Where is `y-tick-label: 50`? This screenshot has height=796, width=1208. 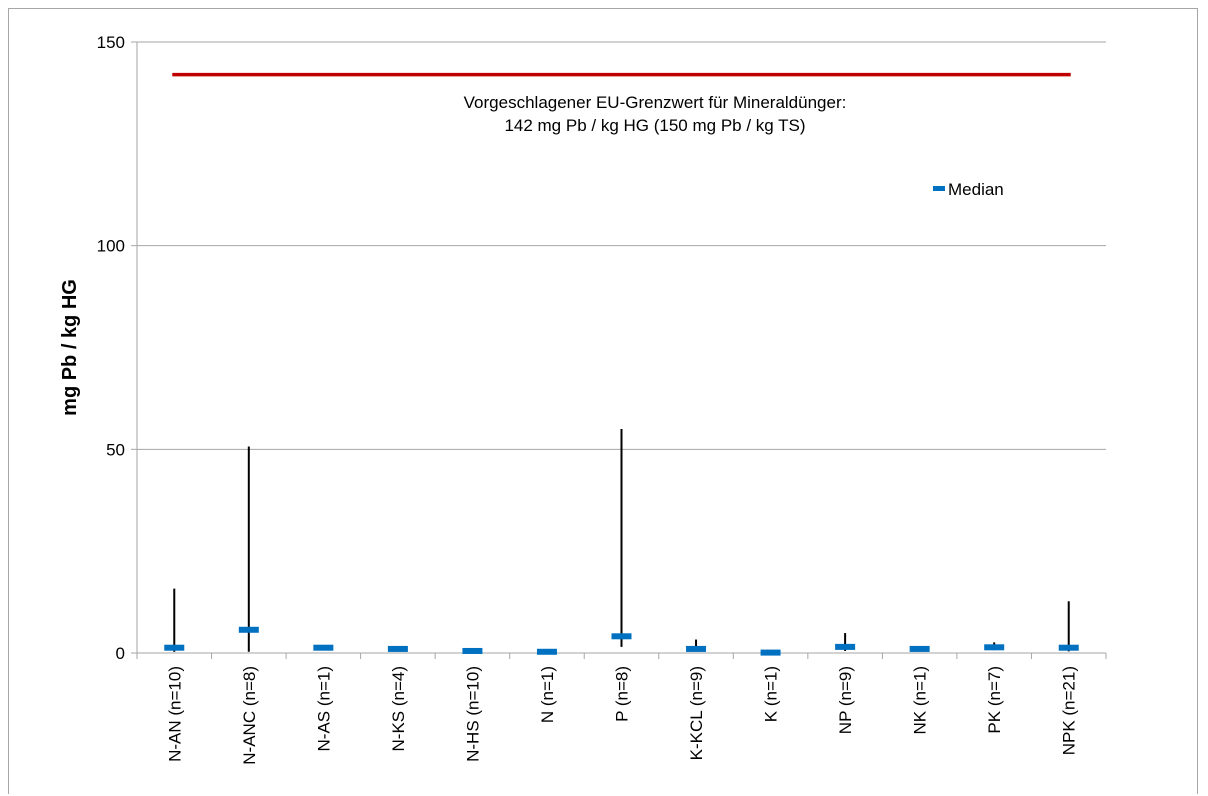 y-tick-label: 50 is located at coordinates (115, 449).